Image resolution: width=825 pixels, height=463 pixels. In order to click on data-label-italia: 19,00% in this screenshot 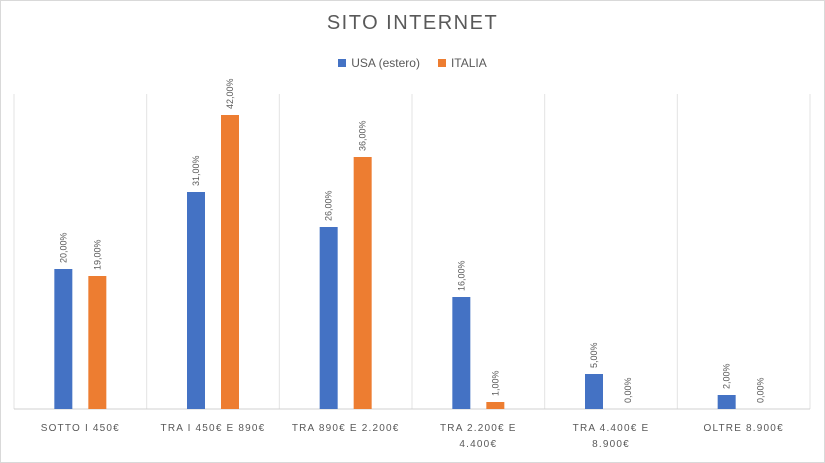, I will do `click(97, 254)`.